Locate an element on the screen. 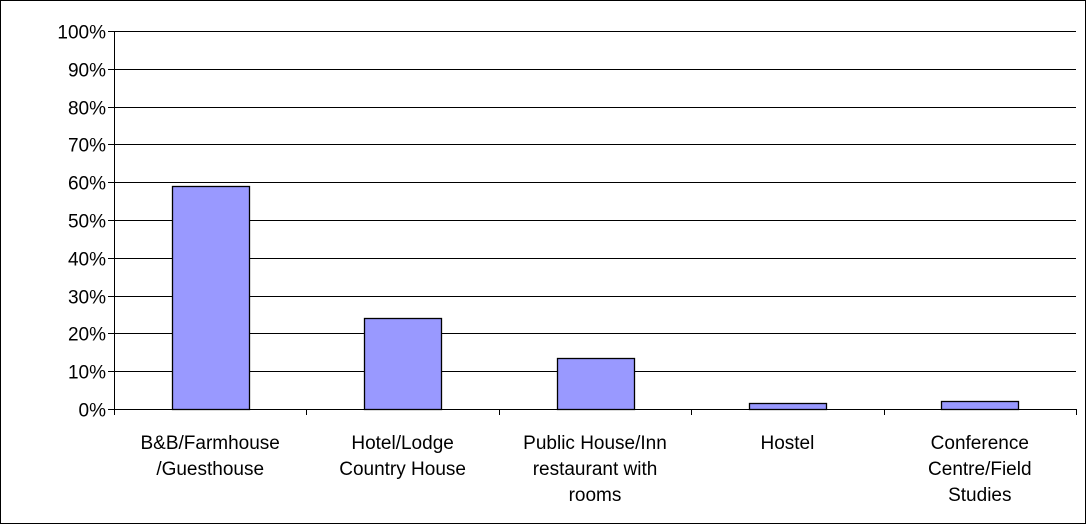 This screenshot has width=1086, height=525. x-tick-label: Hostel is located at coordinates (787, 443).